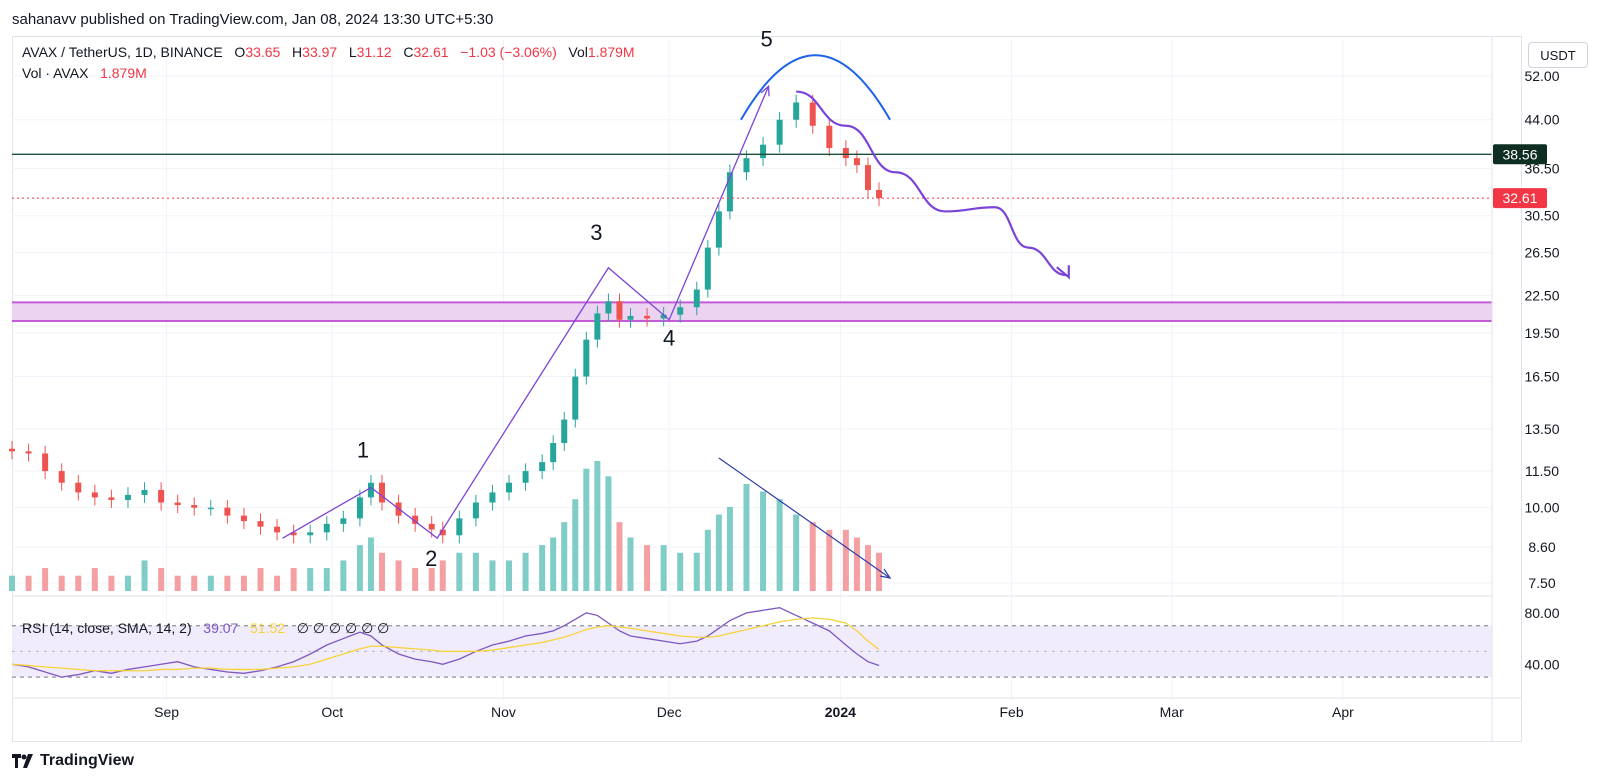 The width and height of the screenshot is (1600, 780). Describe the element at coordinates (1541, 295) in the screenshot. I see `price-tick-label: 22.50` at that location.